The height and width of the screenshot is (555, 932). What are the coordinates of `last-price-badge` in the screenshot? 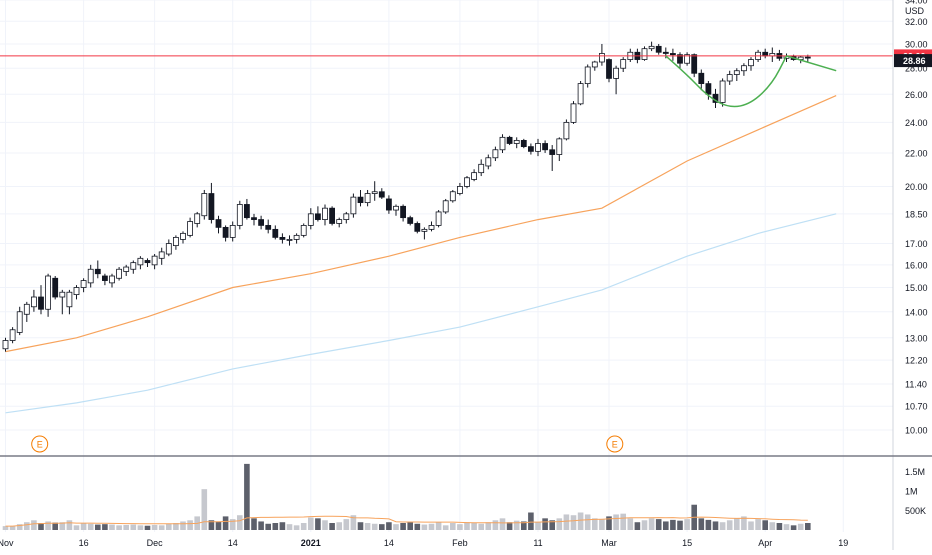 It's located at (913, 61).